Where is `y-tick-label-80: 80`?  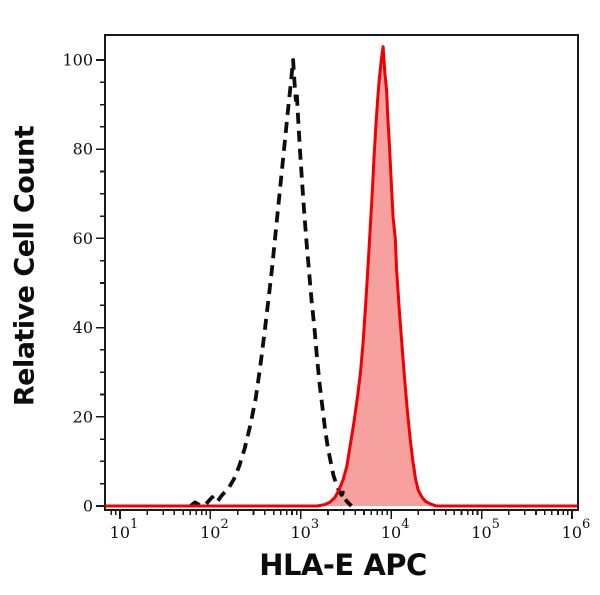 y-tick-label-80: 80 is located at coordinates (83, 149).